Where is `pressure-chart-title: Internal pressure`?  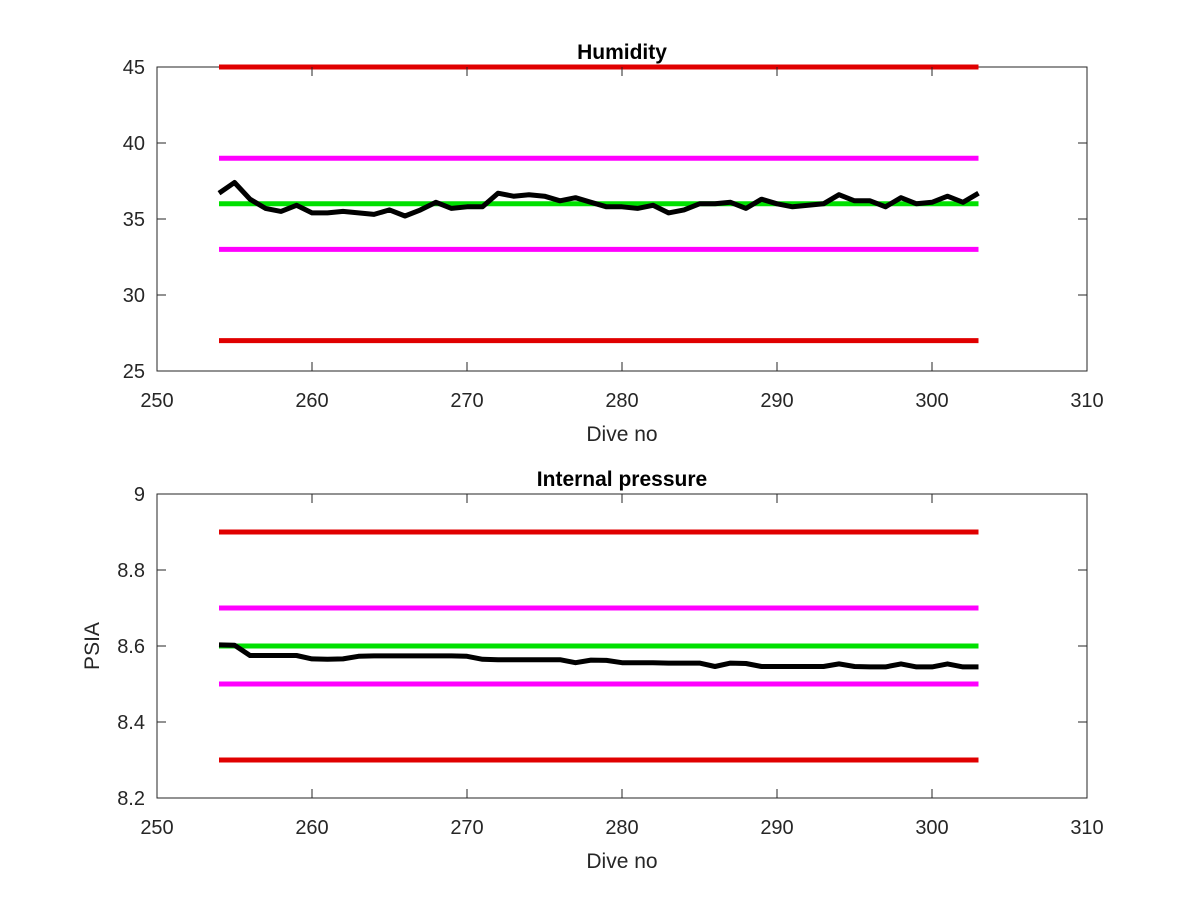
pressure-chart-title: Internal pressure is located at coordinates (622, 479).